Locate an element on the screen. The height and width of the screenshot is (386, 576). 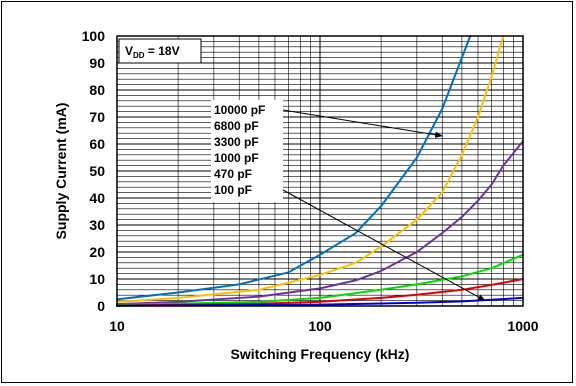
series-line-1000-pf is located at coordinates (320, 279).